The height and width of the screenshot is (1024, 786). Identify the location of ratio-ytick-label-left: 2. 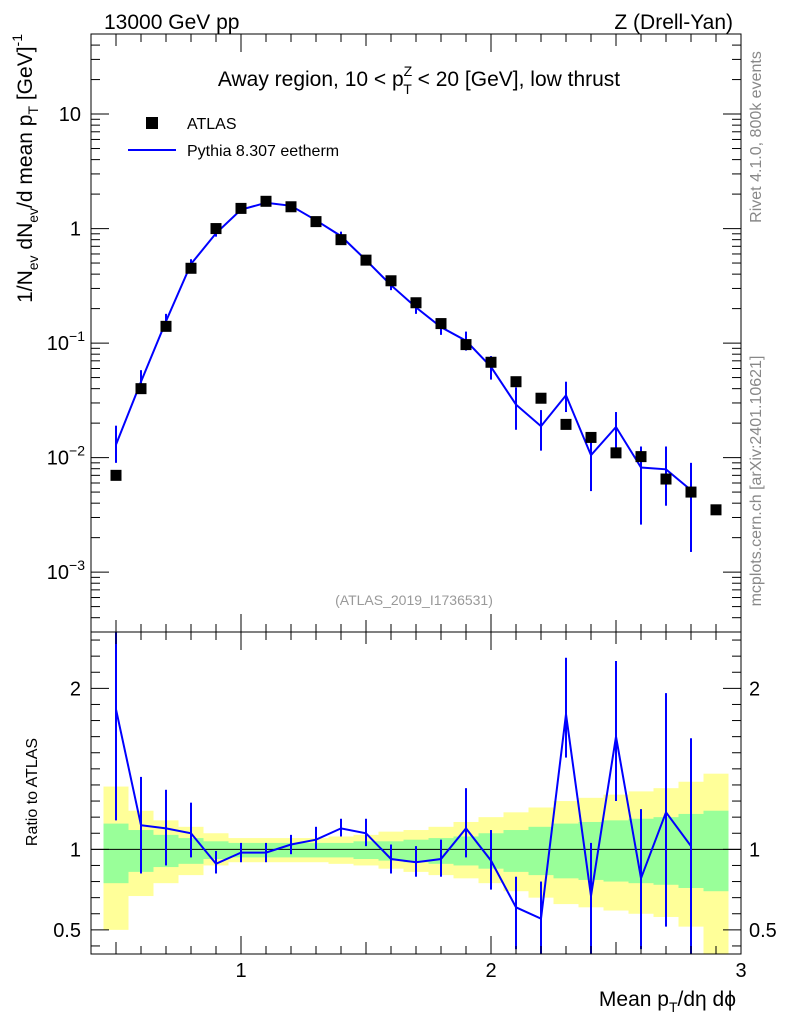
(75, 689).